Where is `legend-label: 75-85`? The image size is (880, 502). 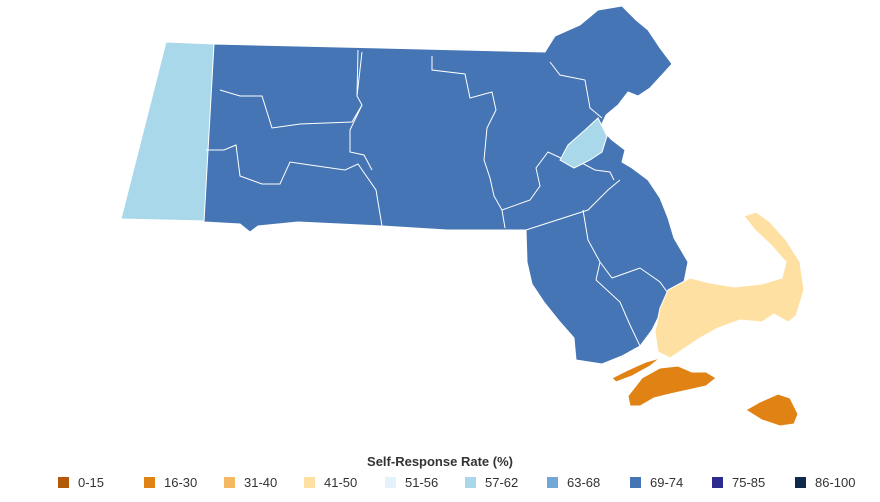
legend-label: 75-85 is located at coordinates (749, 482).